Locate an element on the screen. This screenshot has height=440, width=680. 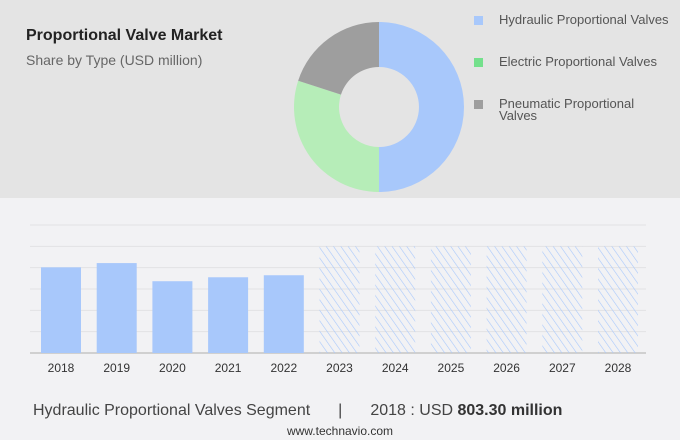
chart-subtitle: Share by Type (USD million) is located at coordinates (114, 60).